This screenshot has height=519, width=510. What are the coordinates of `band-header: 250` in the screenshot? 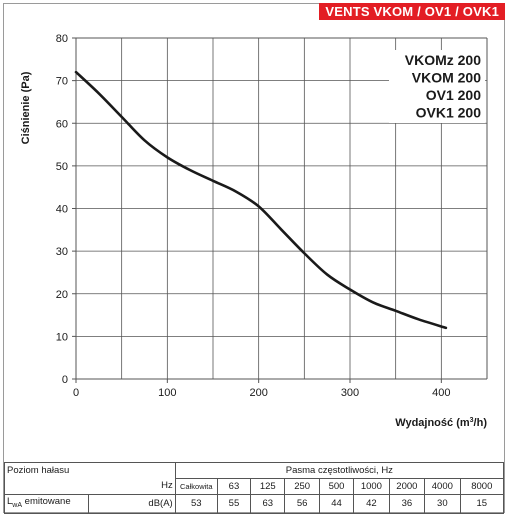 It's located at (302, 486).